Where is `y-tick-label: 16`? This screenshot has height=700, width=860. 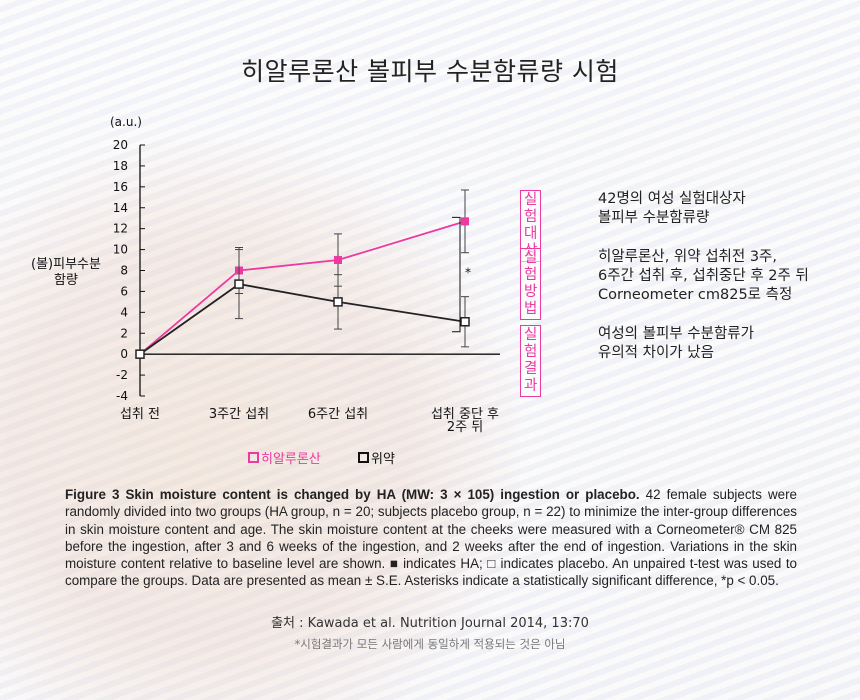
y-tick-label: 16 is located at coordinates (120, 187).